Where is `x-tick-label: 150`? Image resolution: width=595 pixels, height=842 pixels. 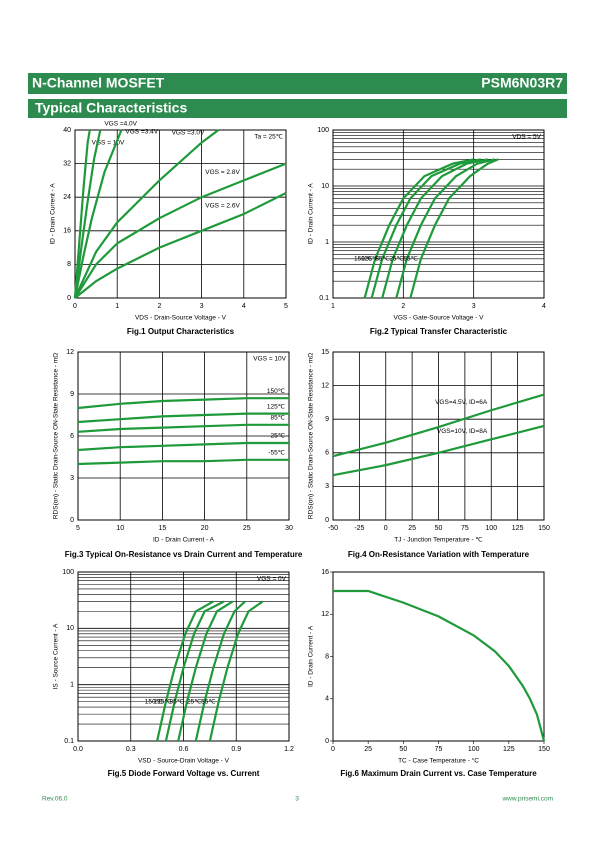 x-tick-label: 150 is located at coordinates (544, 749).